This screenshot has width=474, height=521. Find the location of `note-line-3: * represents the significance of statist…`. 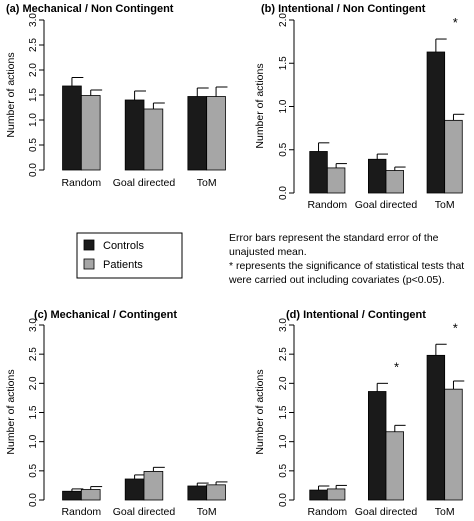

note-line-3: * represents the significance of statist… is located at coordinates (346, 266).